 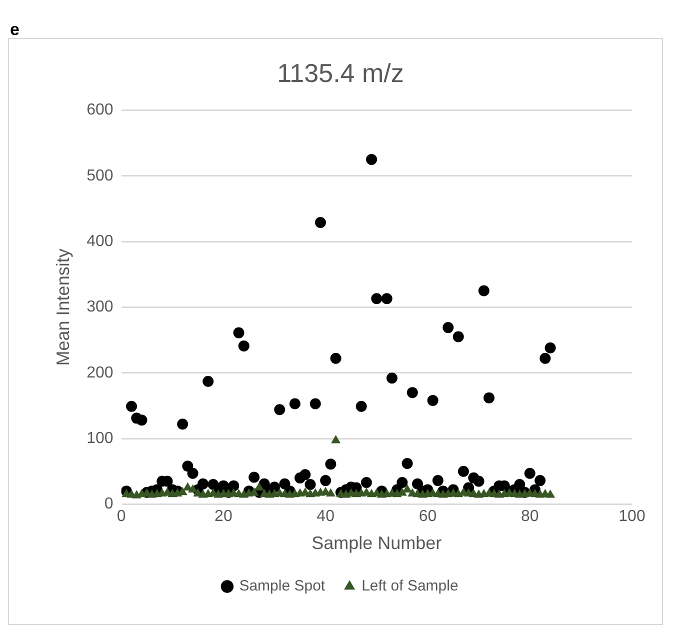 What do you see at coordinates (121, 517) in the screenshot?
I see `x-tick-label: 0` at bounding box center [121, 517].